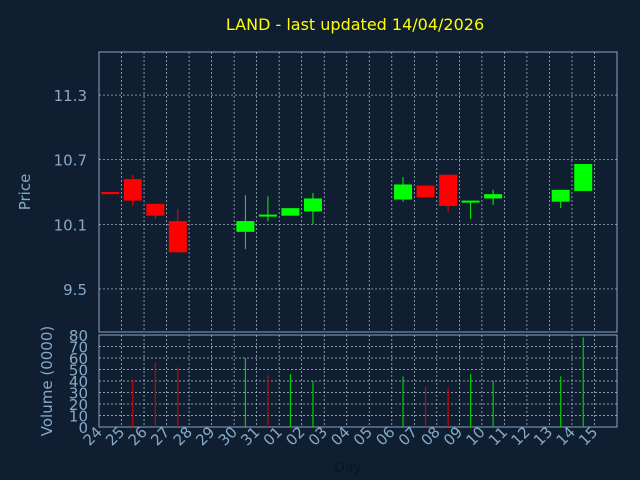 This screenshot has height=480, width=640. What do you see at coordinates (70, 96) in the screenshot?
I see `price-tick-label: 11.3` at bounding box center [70, 96].